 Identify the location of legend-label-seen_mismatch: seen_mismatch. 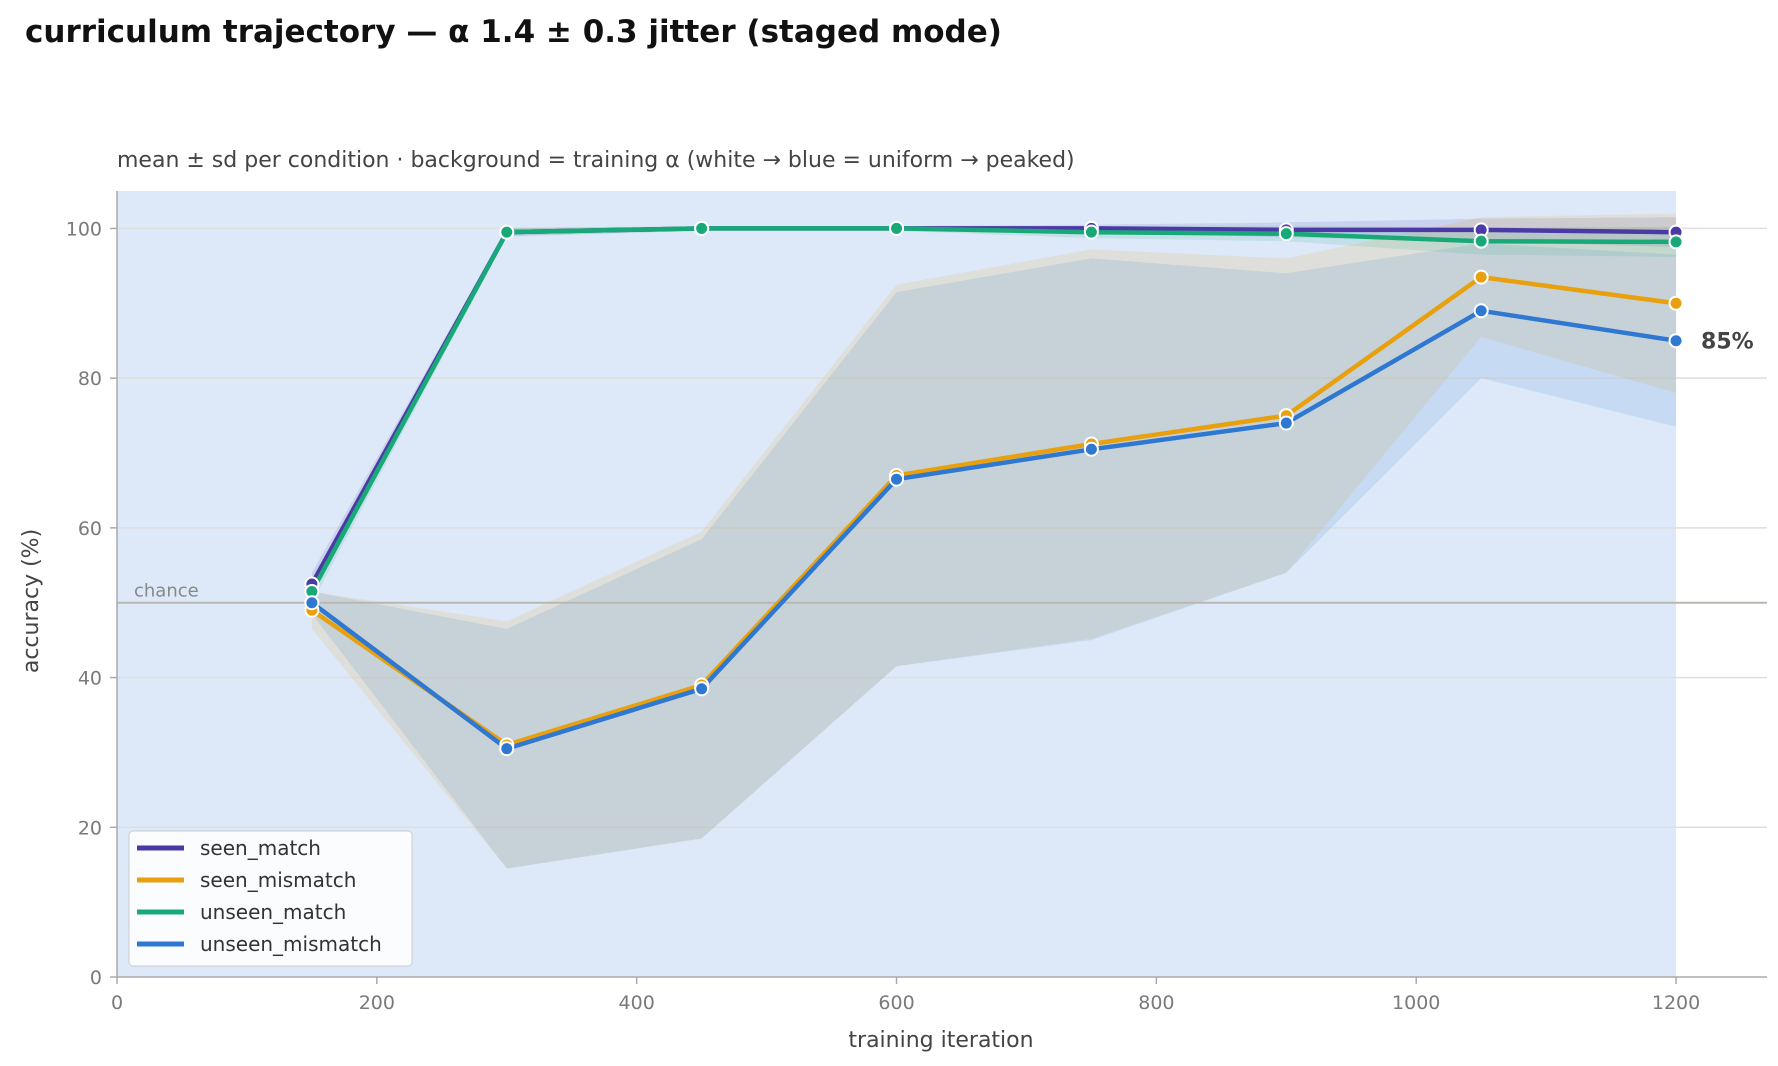
(278, 880).